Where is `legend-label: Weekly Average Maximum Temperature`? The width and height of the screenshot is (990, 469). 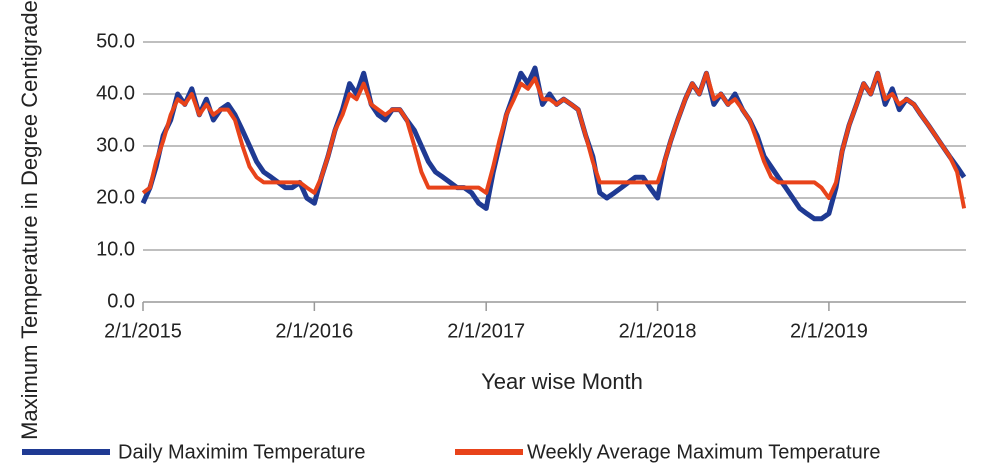 legend-label: Weekly Average Maximum Temperature is located at coordinates (704, 452).